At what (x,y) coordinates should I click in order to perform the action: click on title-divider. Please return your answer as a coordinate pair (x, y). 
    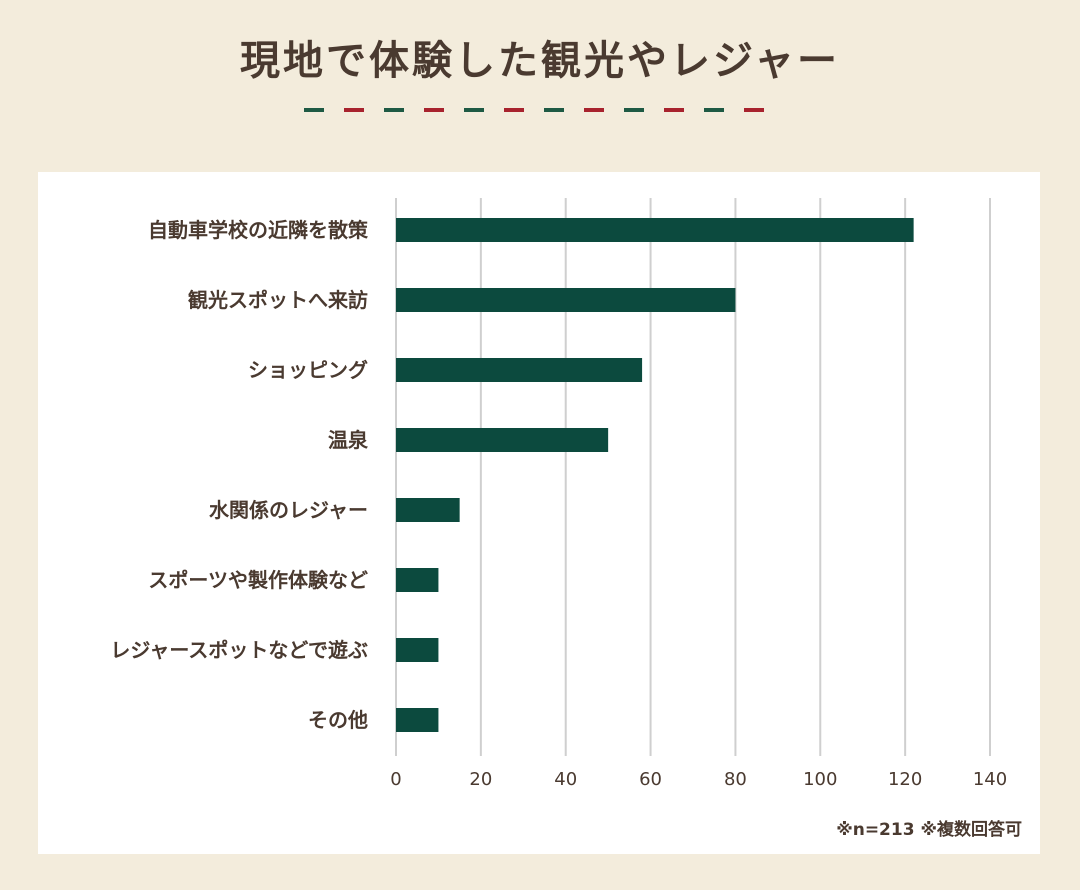
    Looking at the image, I should click on (534, 110).